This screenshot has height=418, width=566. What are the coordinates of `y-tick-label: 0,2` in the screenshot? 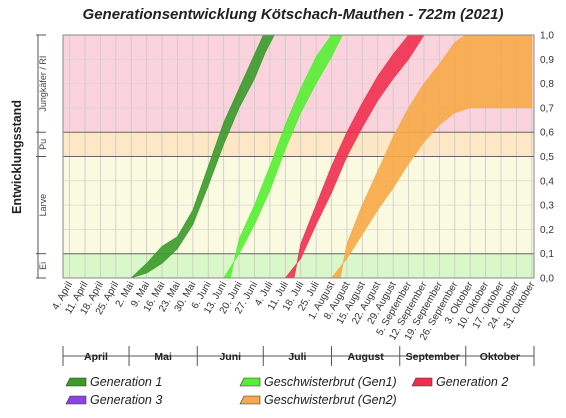 It's located at (547, 230).